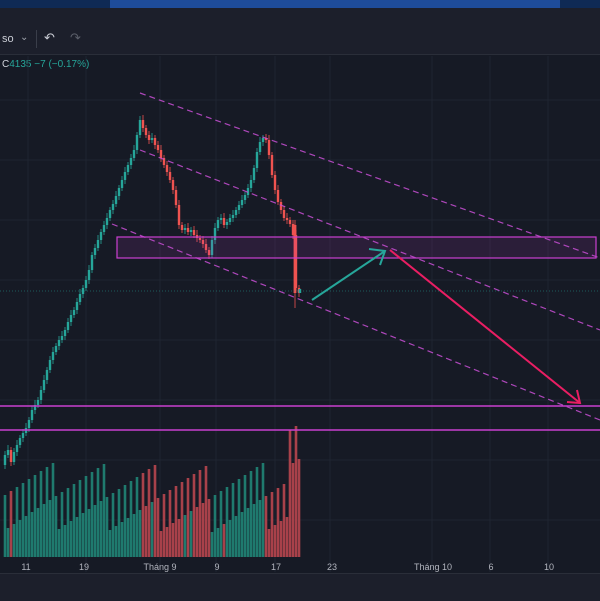 The image size is (600, 601). I want to click on projection-arrow-up, so click(348, 275).